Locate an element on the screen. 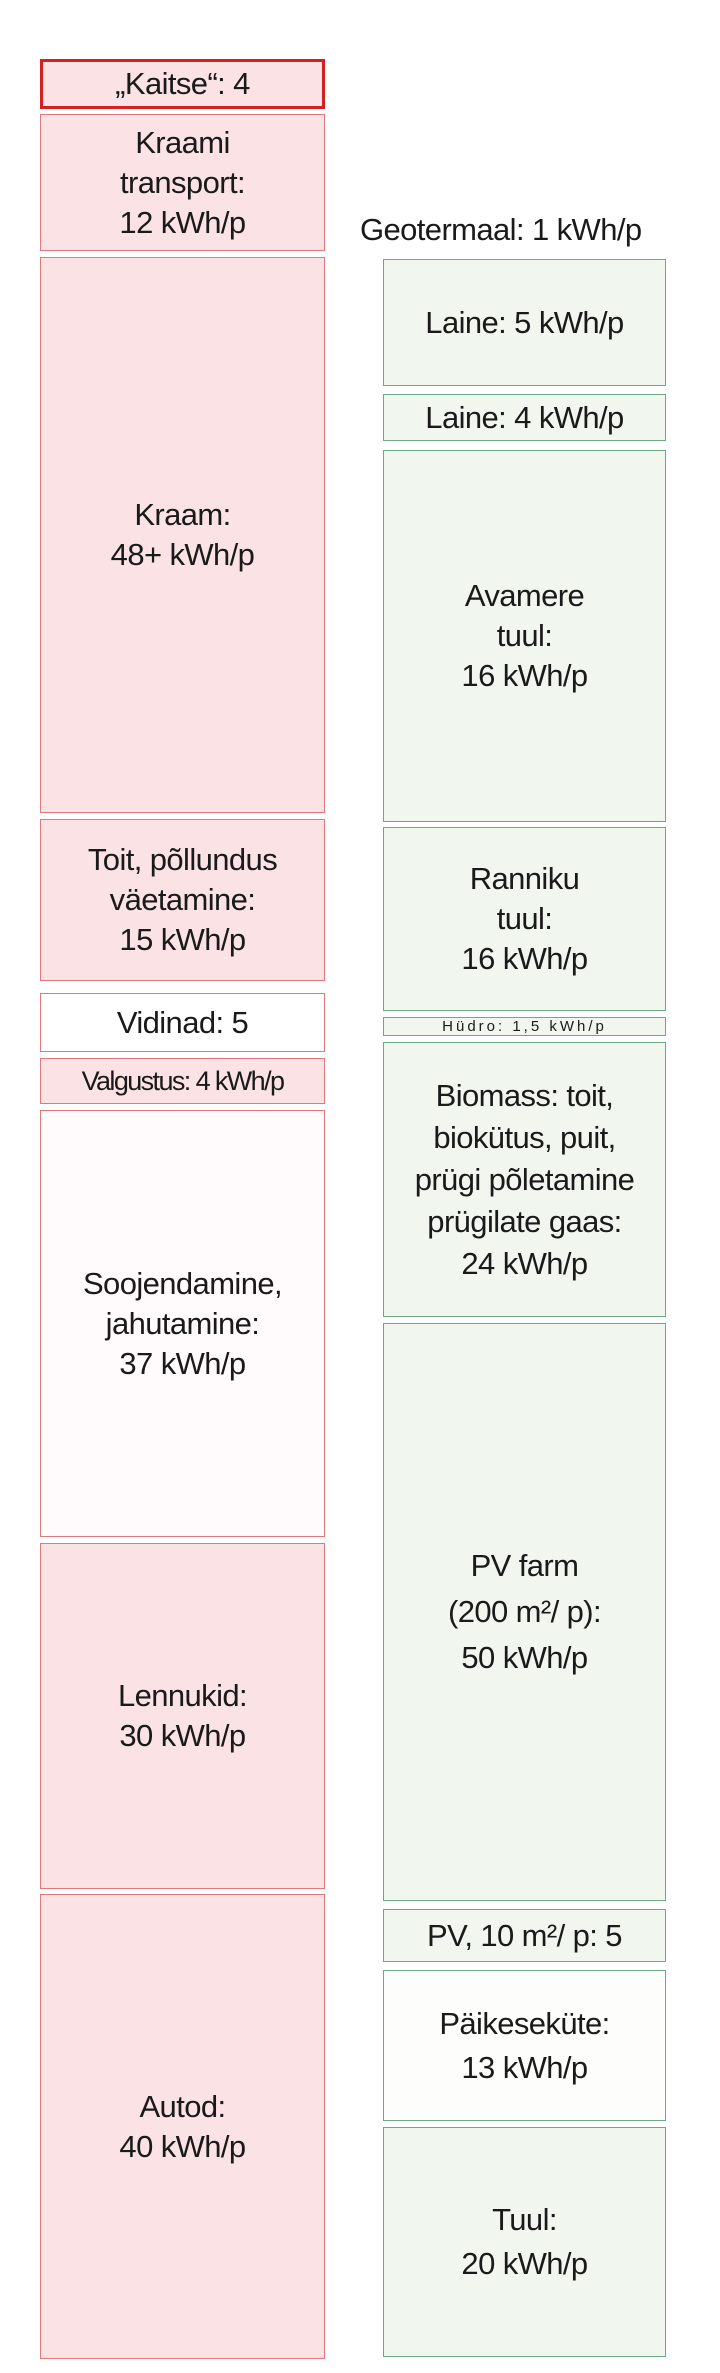  cars-box: Autod: 40 kWh/p is located at coordinates (182, 2126).